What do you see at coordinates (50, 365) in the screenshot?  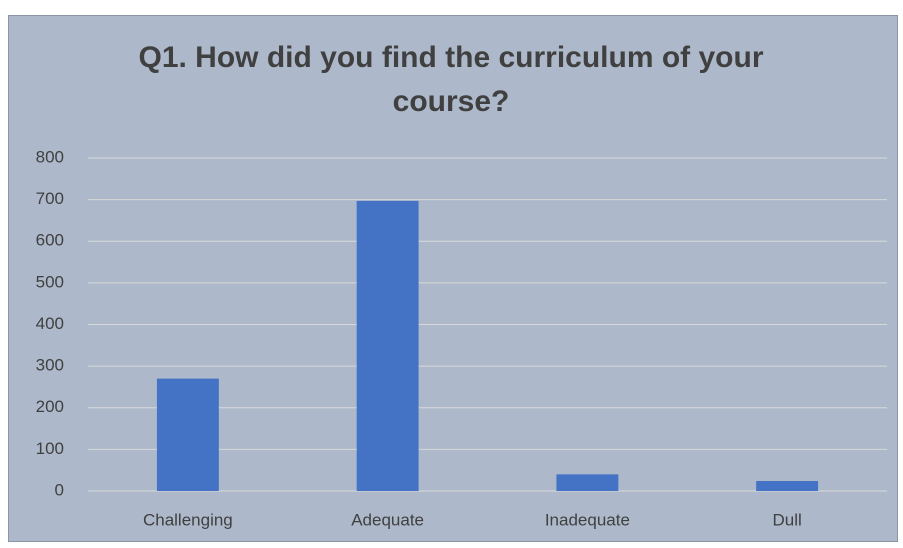 I see `y-tick-label: 300` at bounding box center [50, 365].